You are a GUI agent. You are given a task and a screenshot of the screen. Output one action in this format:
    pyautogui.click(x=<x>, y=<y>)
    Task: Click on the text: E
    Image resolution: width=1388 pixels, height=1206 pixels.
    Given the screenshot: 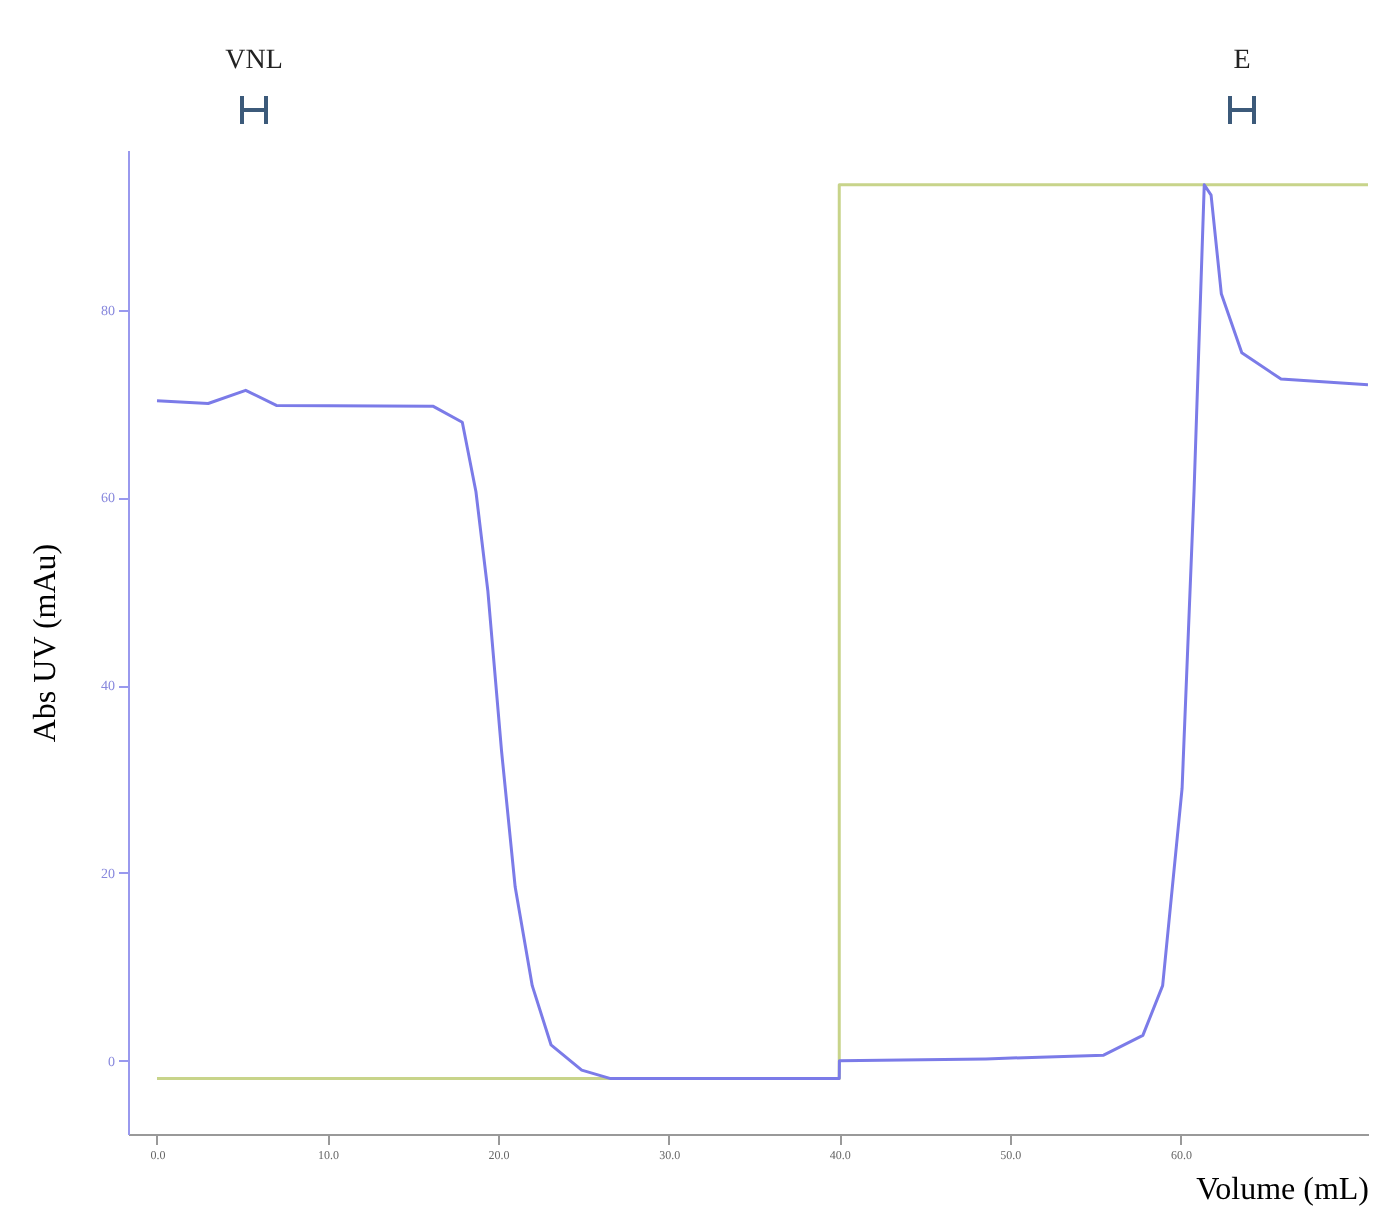 What is the action you would take?
    pyautogui.click(x=1242, y=61)
    